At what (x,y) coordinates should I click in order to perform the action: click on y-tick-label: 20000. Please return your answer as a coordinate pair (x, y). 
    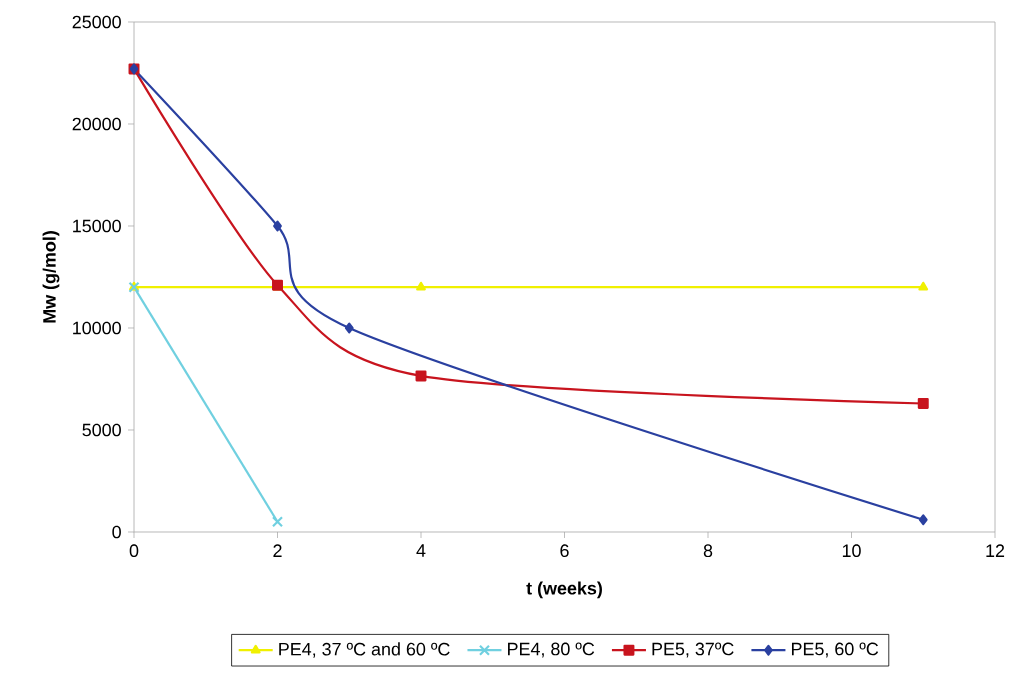
    Looking at the image, I should click on (96, 124).